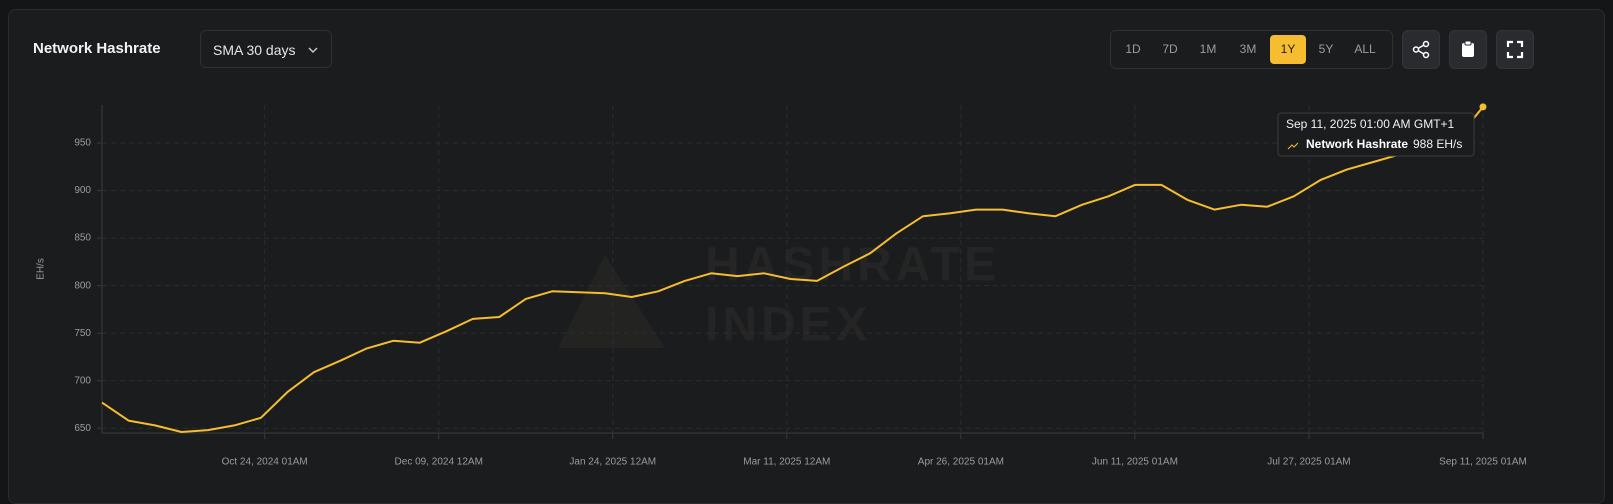  What do you see at coordinates (1170, 49) in the screenshot?
I see `range-button: 7D` at bounding box center [1170, 49].